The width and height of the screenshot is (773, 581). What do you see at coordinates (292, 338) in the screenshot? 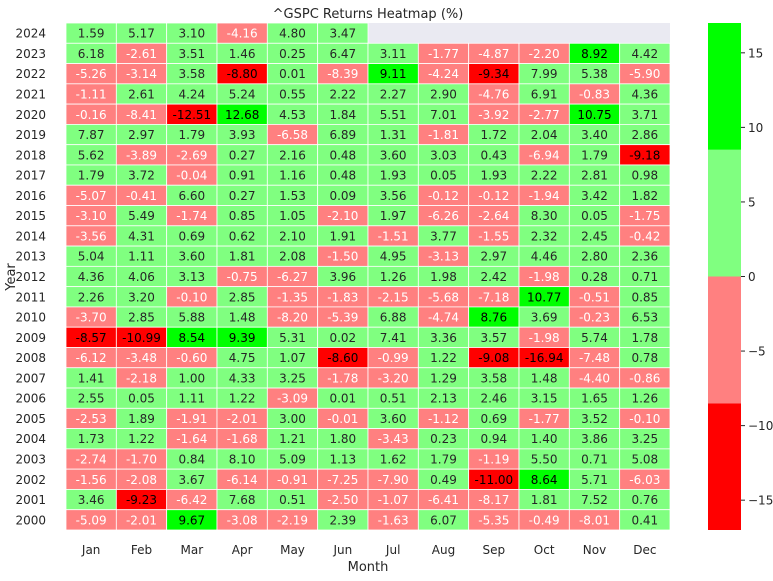
I see `cell-value-label: 5.31` at bounding box center [292, 338].